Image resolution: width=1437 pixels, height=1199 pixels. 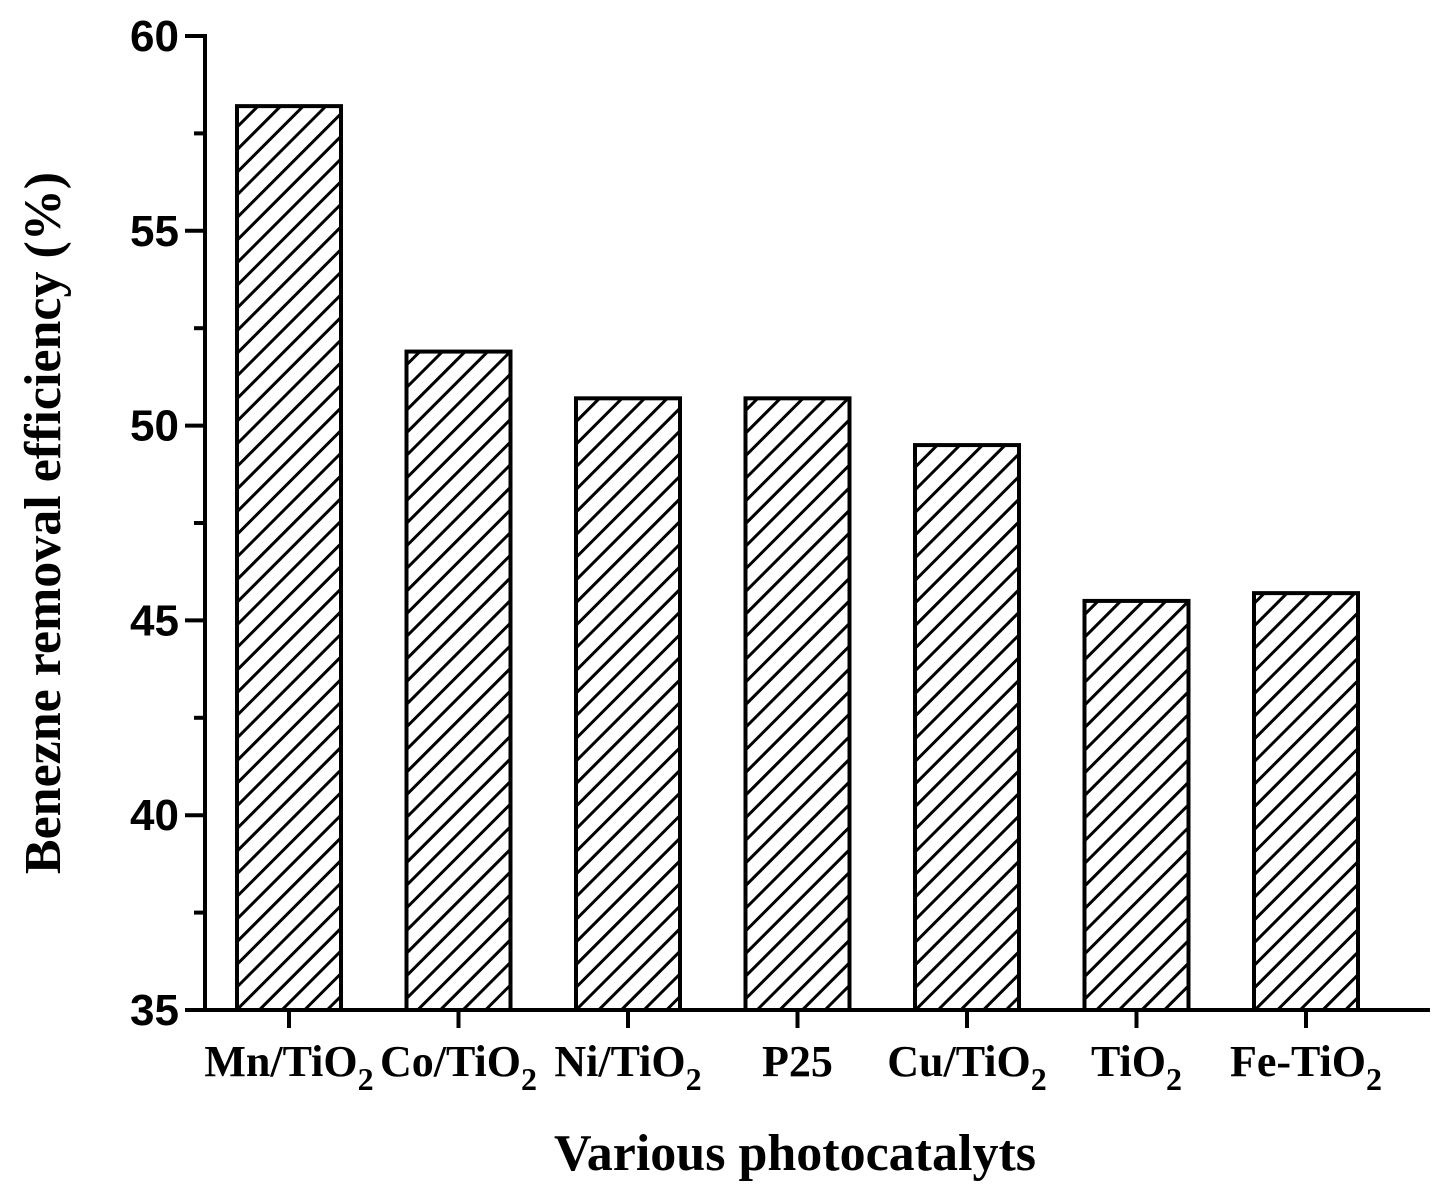 What do you see at coordinates (1306, 1067) in the screenshot?
I see `x-tick-label: Fe-TiO2` at bounding box center [1306, 1067].